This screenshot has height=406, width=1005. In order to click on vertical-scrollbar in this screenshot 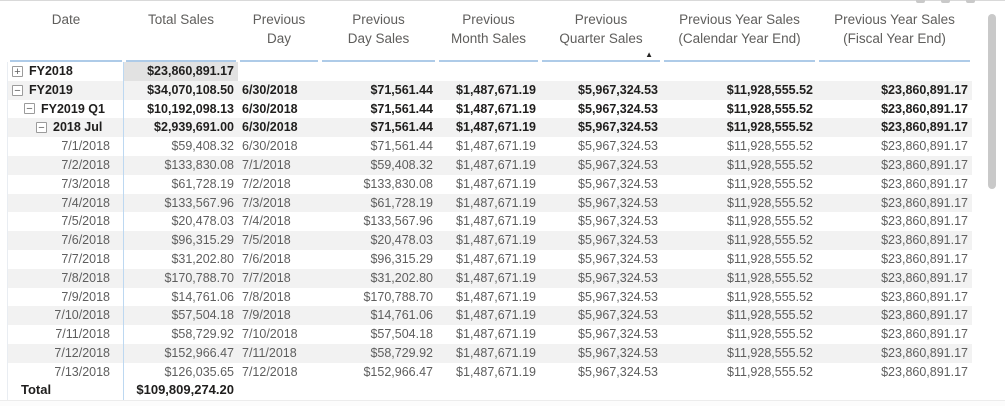, I will do `click(992, 200)`.